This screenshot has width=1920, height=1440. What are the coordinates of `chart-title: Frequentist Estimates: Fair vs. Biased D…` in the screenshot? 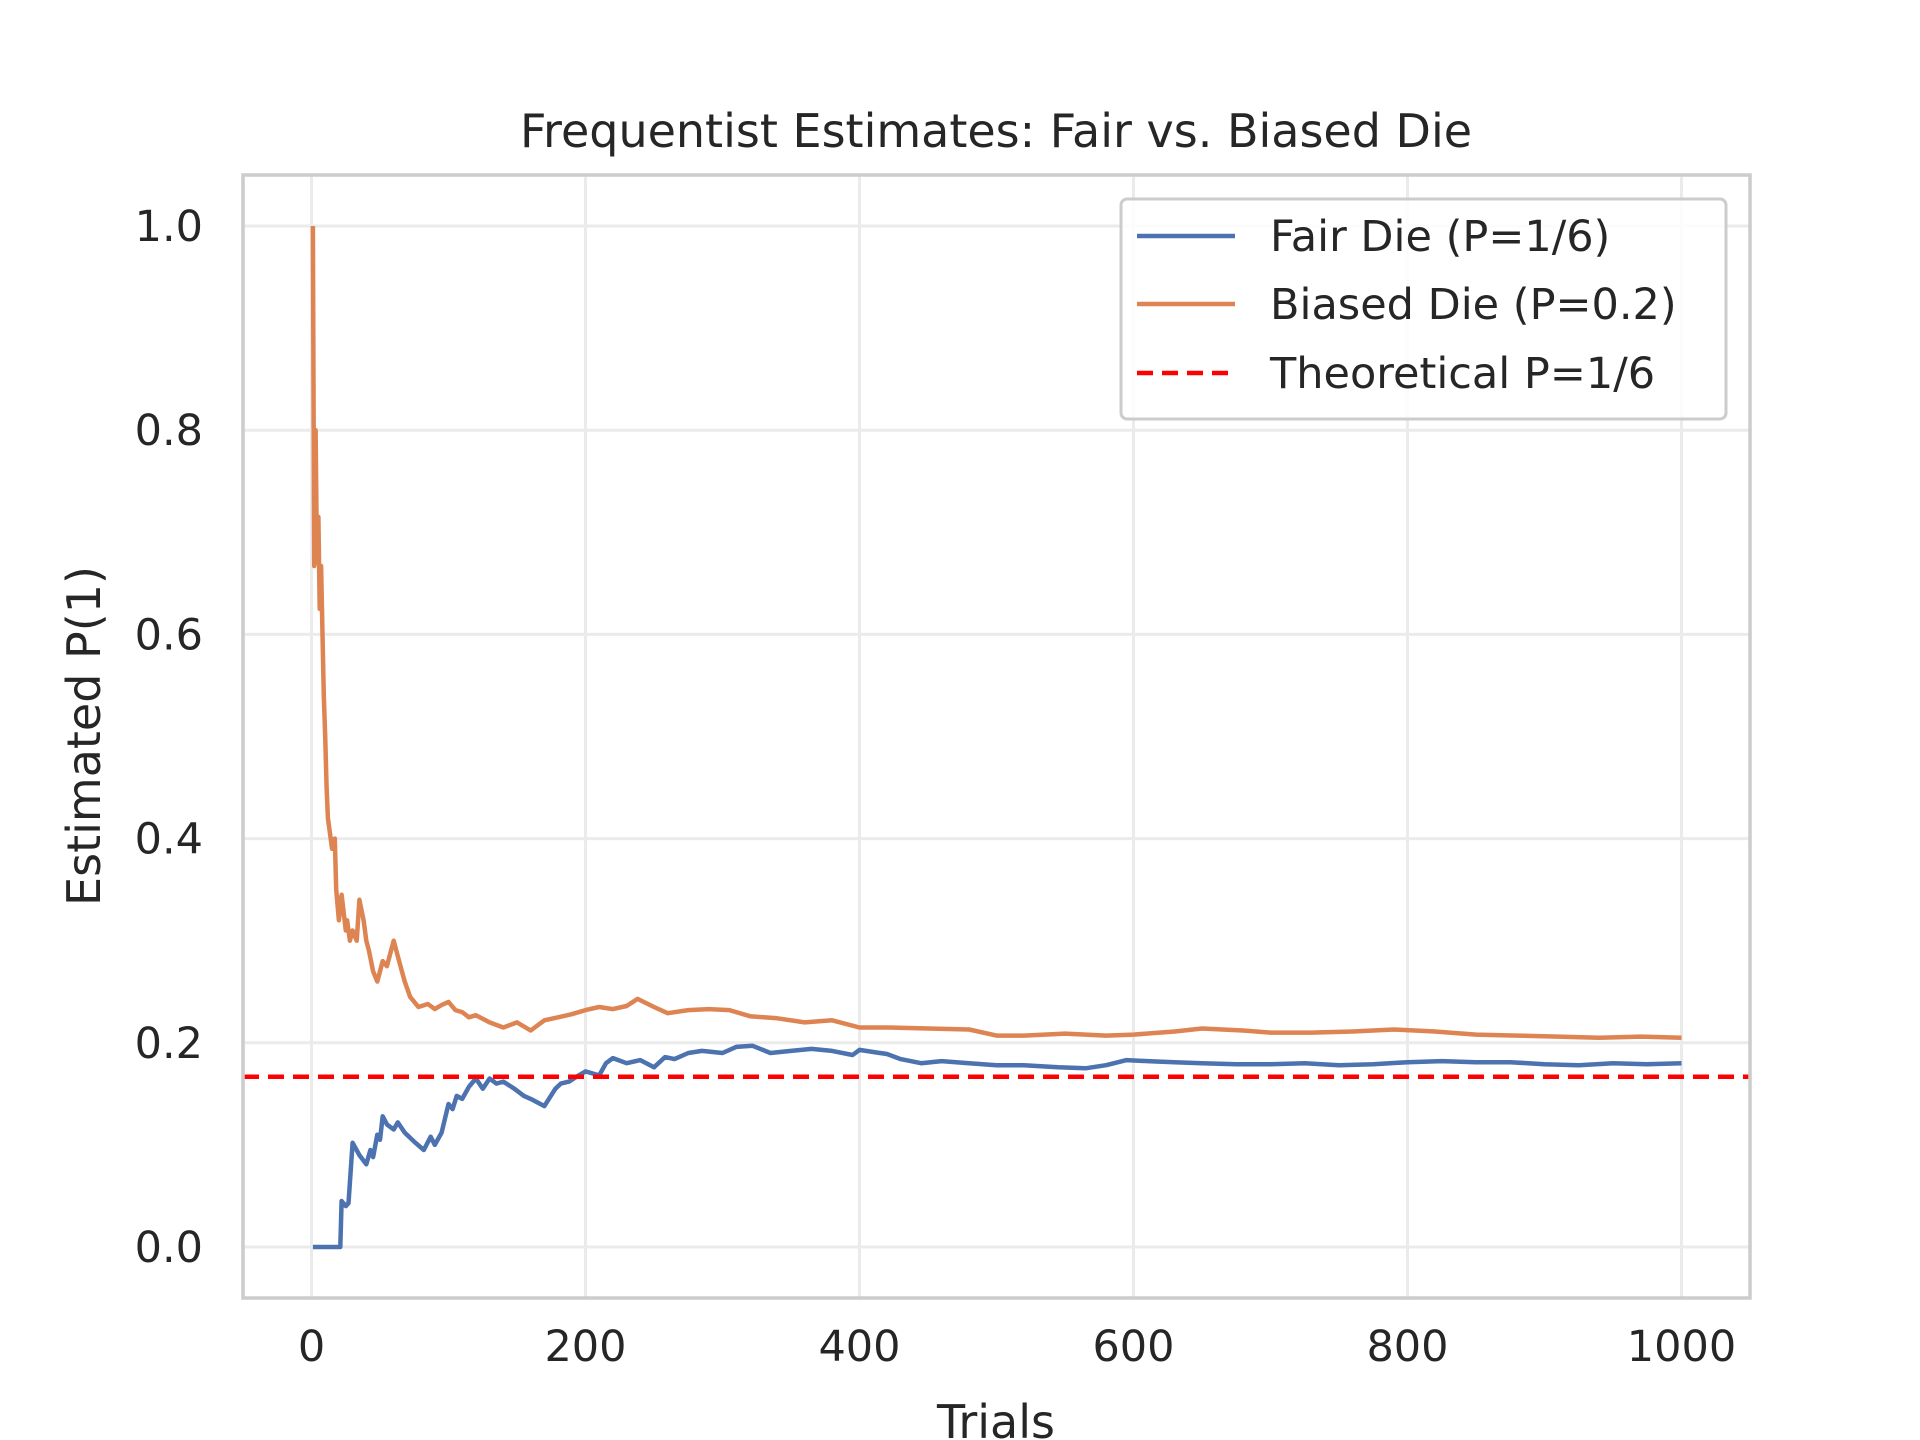 It's located at (996, 131).